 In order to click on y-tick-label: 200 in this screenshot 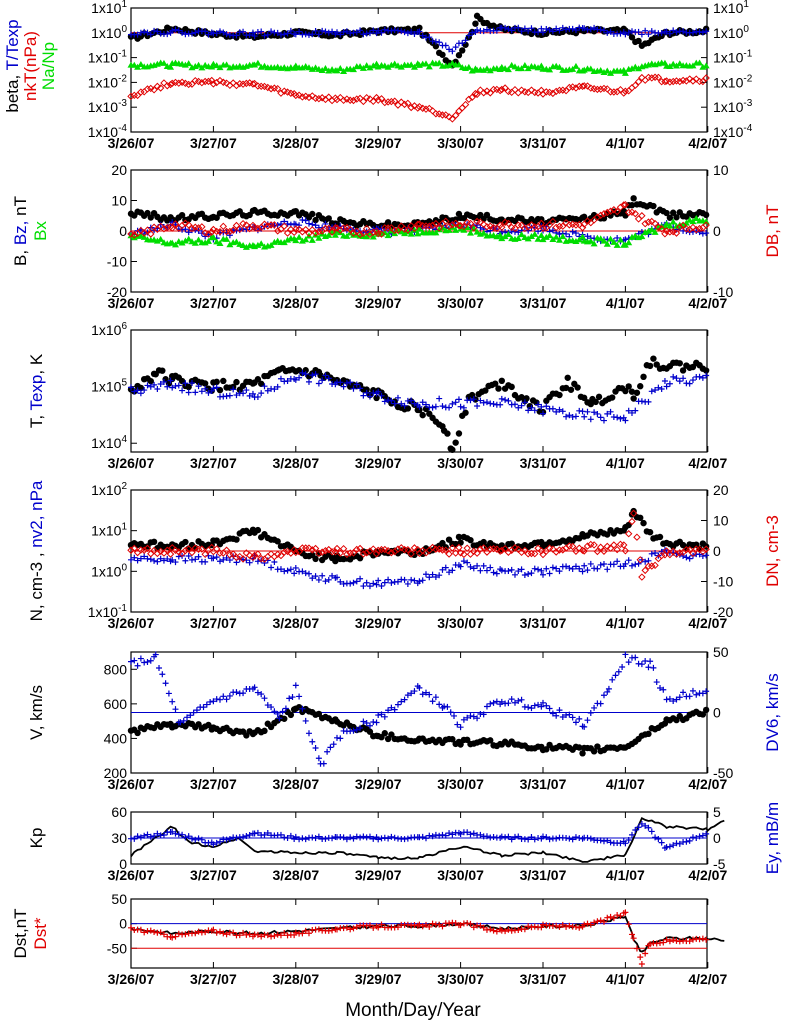, I will do `click(116, 773)`.